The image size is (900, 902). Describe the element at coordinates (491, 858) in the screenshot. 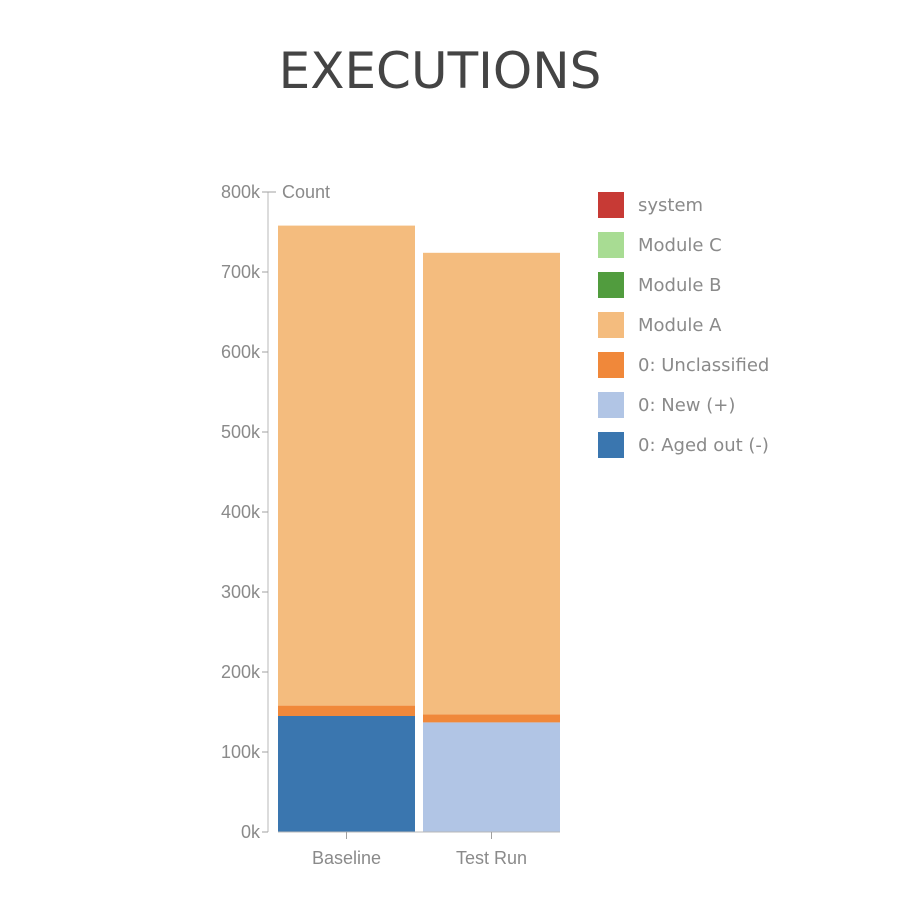

I see `x-tick-label: Test Run` at that location.